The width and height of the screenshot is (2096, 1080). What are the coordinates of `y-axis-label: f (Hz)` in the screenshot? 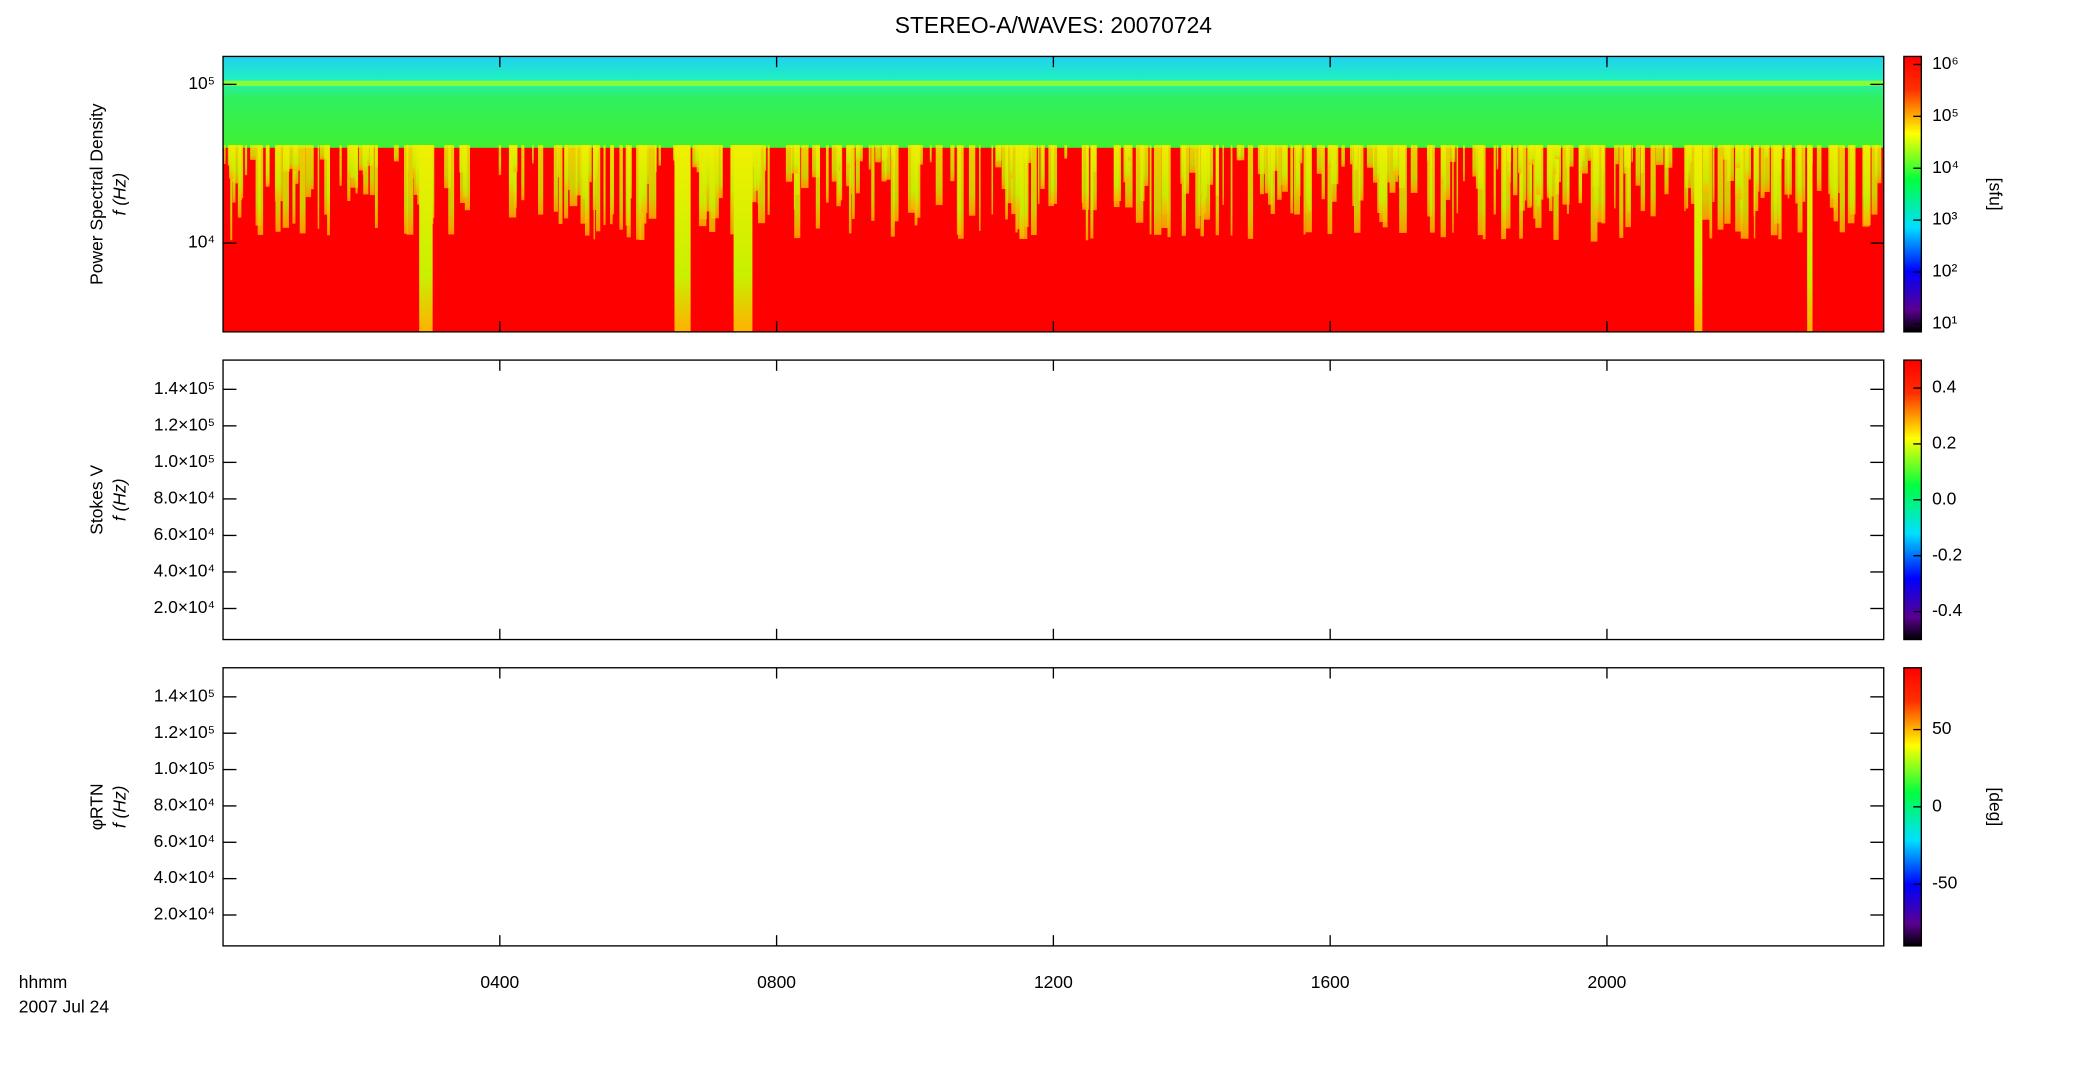 It's located at (120, 194).